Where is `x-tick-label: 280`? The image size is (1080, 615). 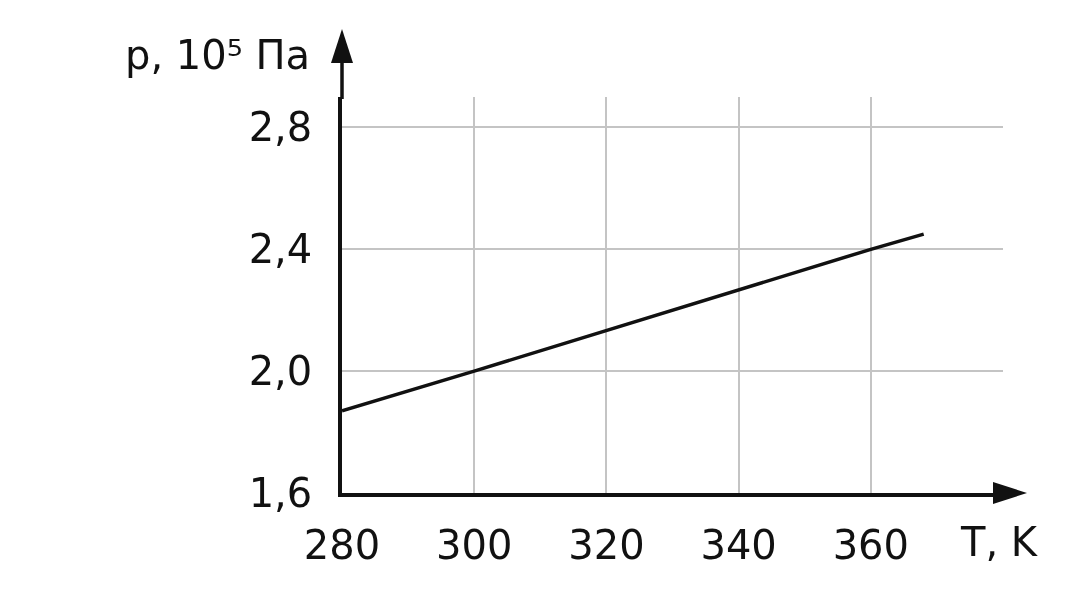 x-tick-label: 280 is located at coordinates (342, 544).